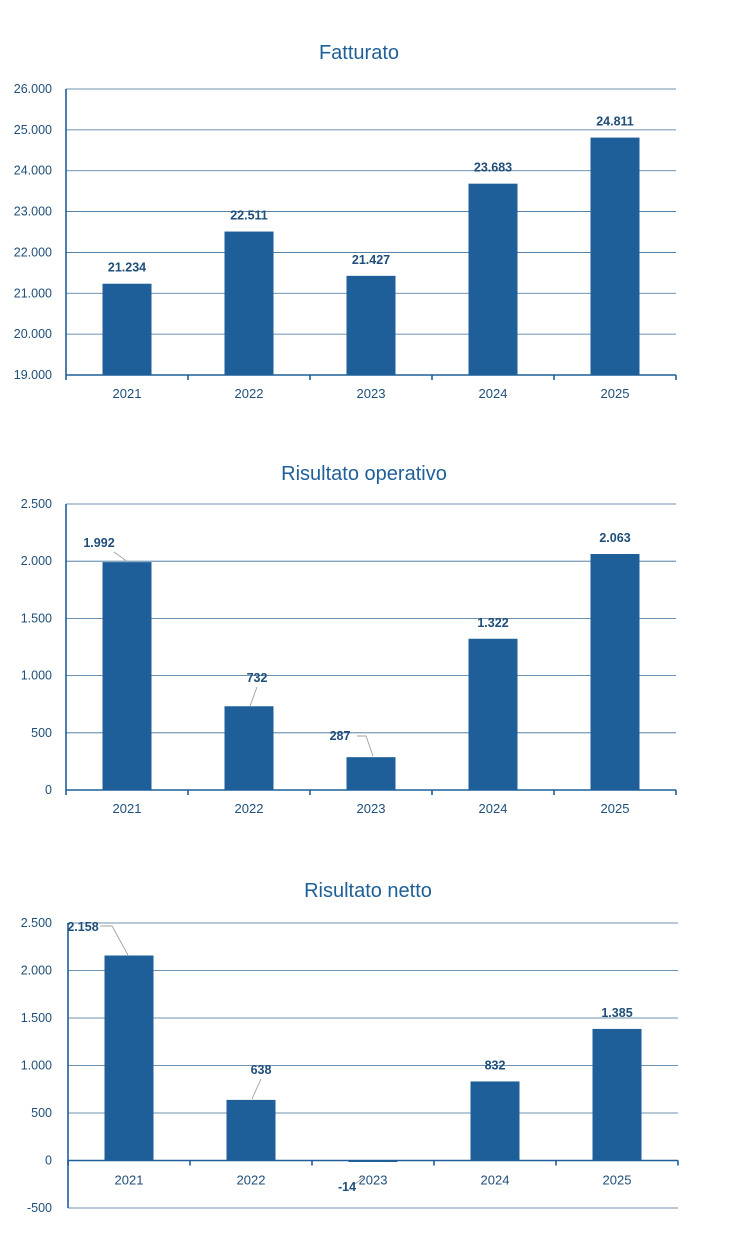  What do you see at coordinates (371, 260) in the screenshot?
I see `data-label: 21.427` at bounding box center [371, 260].